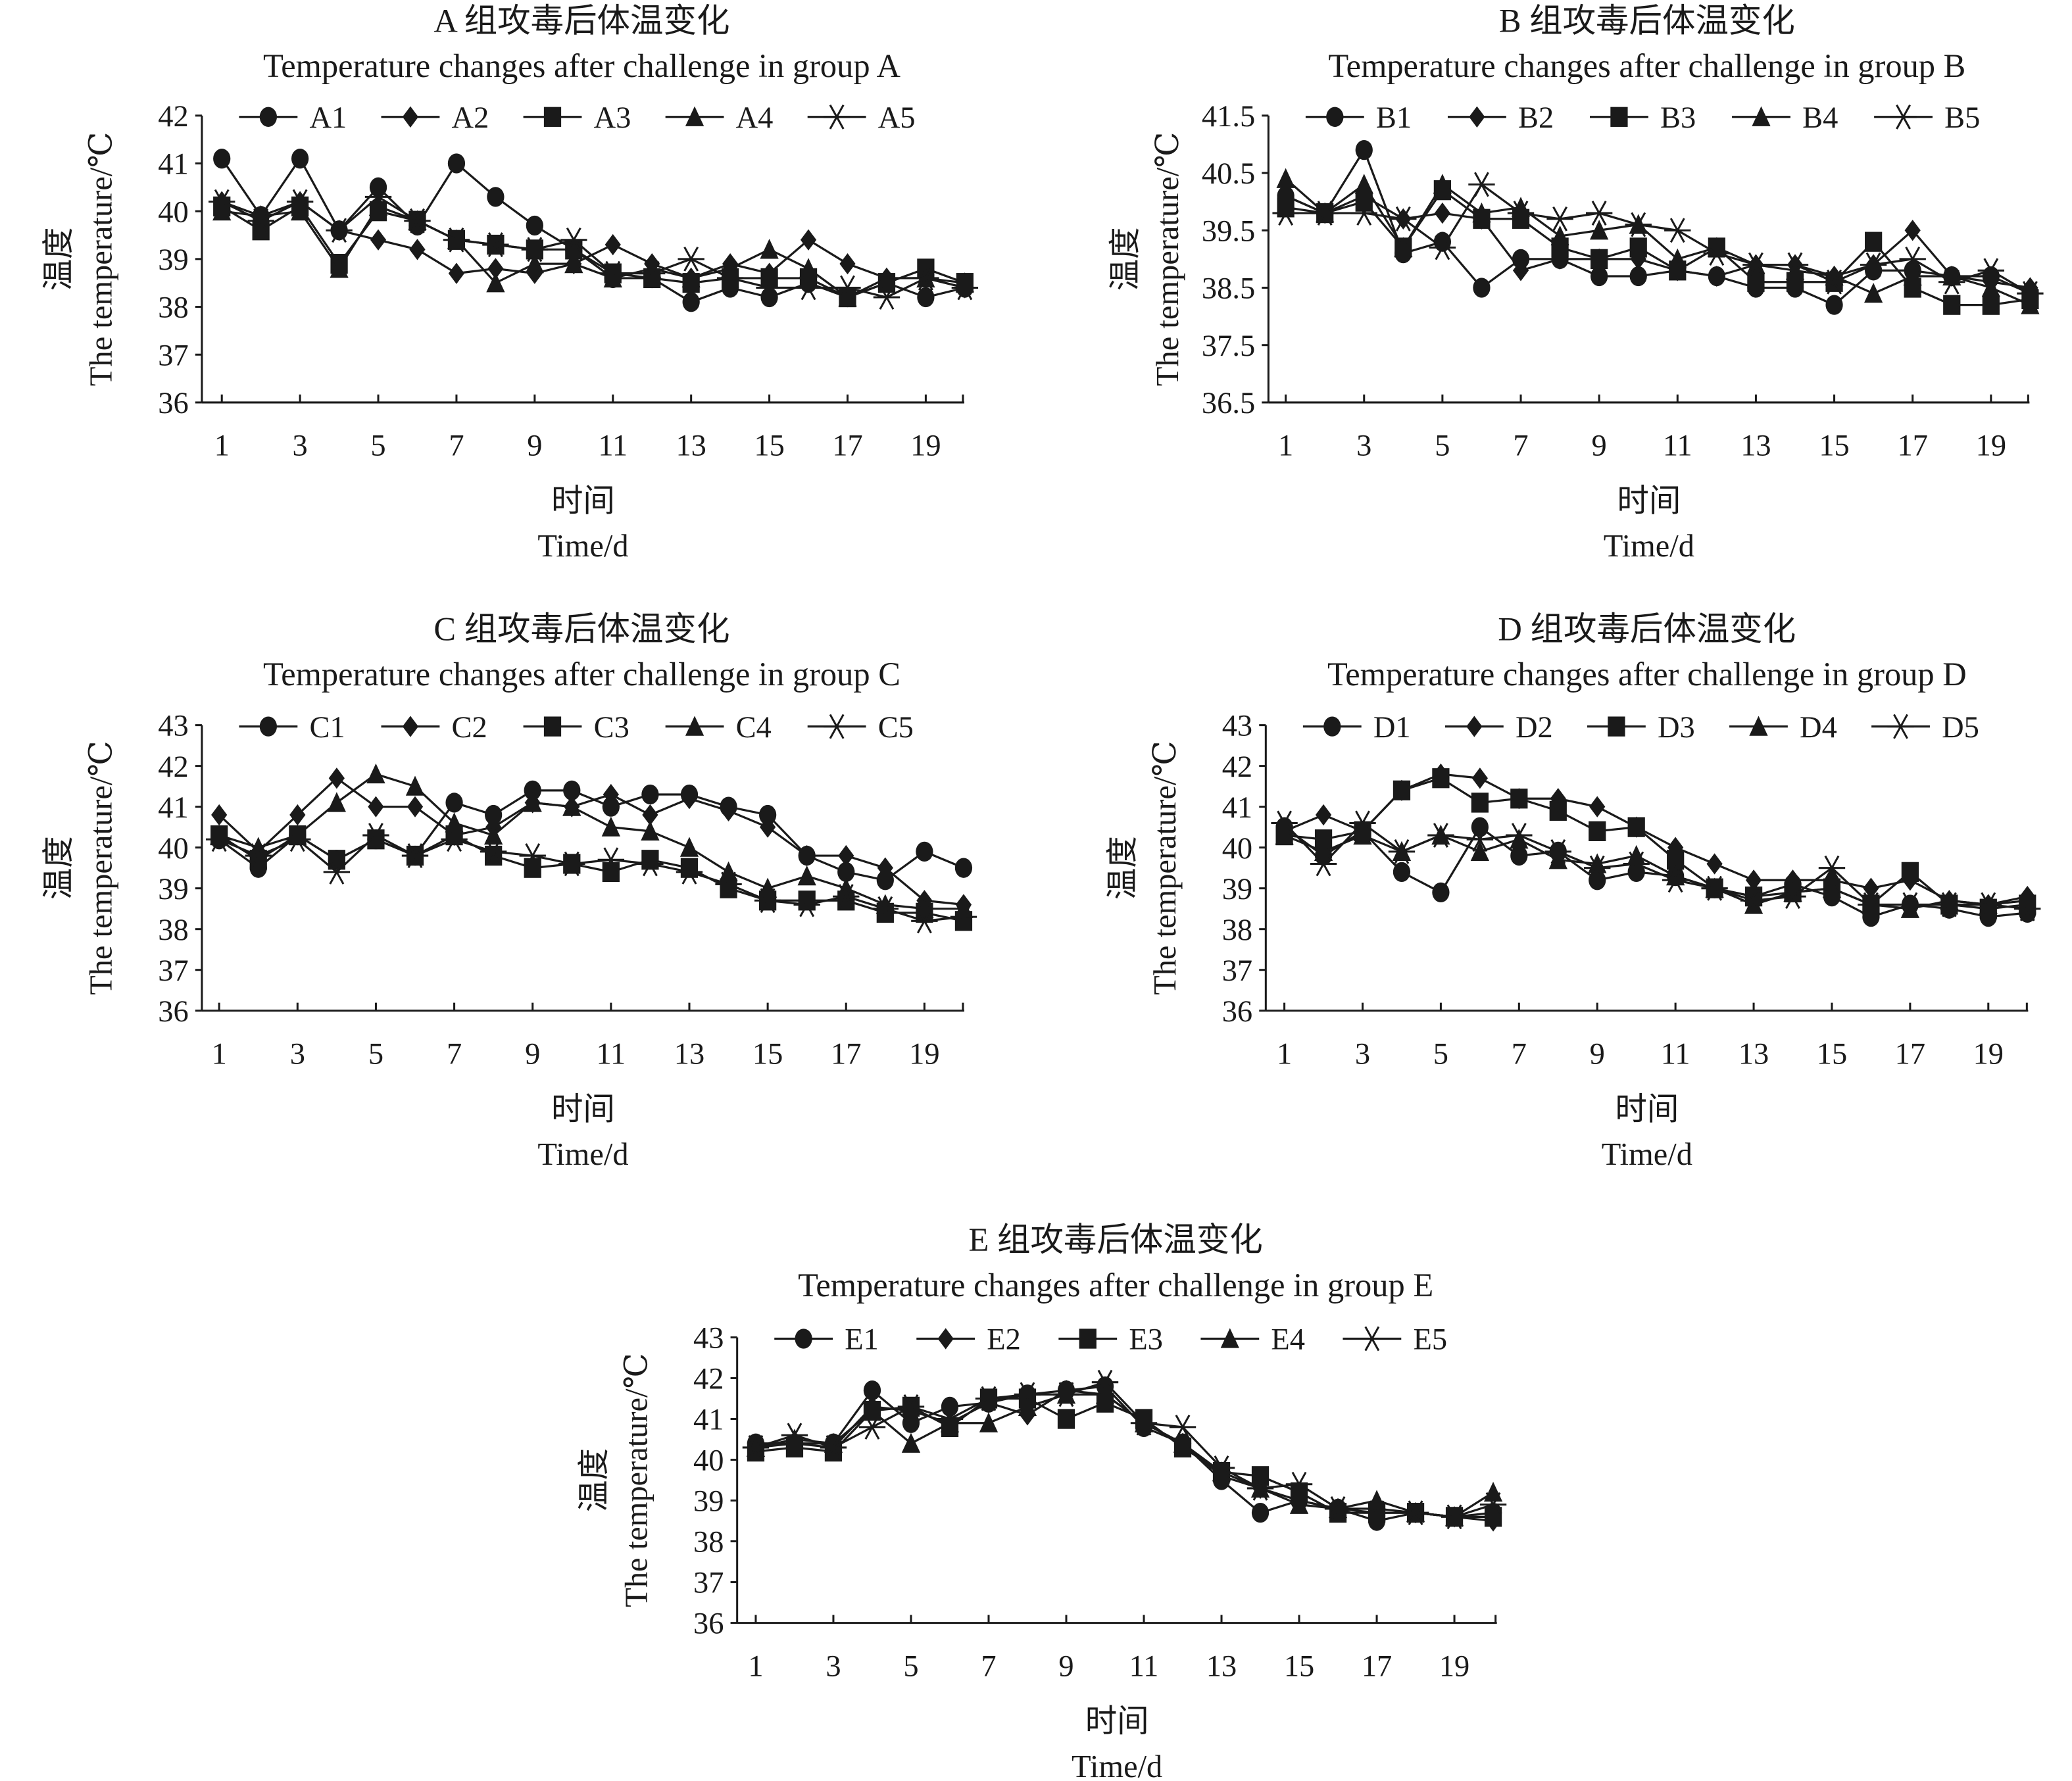  I want to click on legend-label: B4, so click(1820, 118).